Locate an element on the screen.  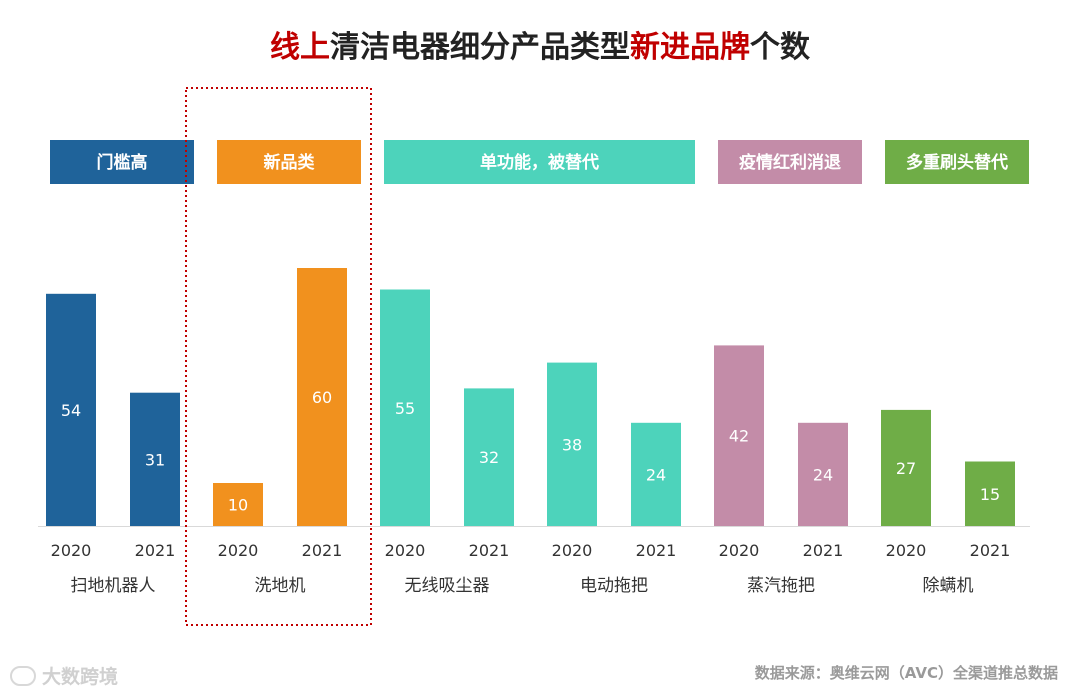
data-label-2-2021: 32 is located at coordinates (489, 457).